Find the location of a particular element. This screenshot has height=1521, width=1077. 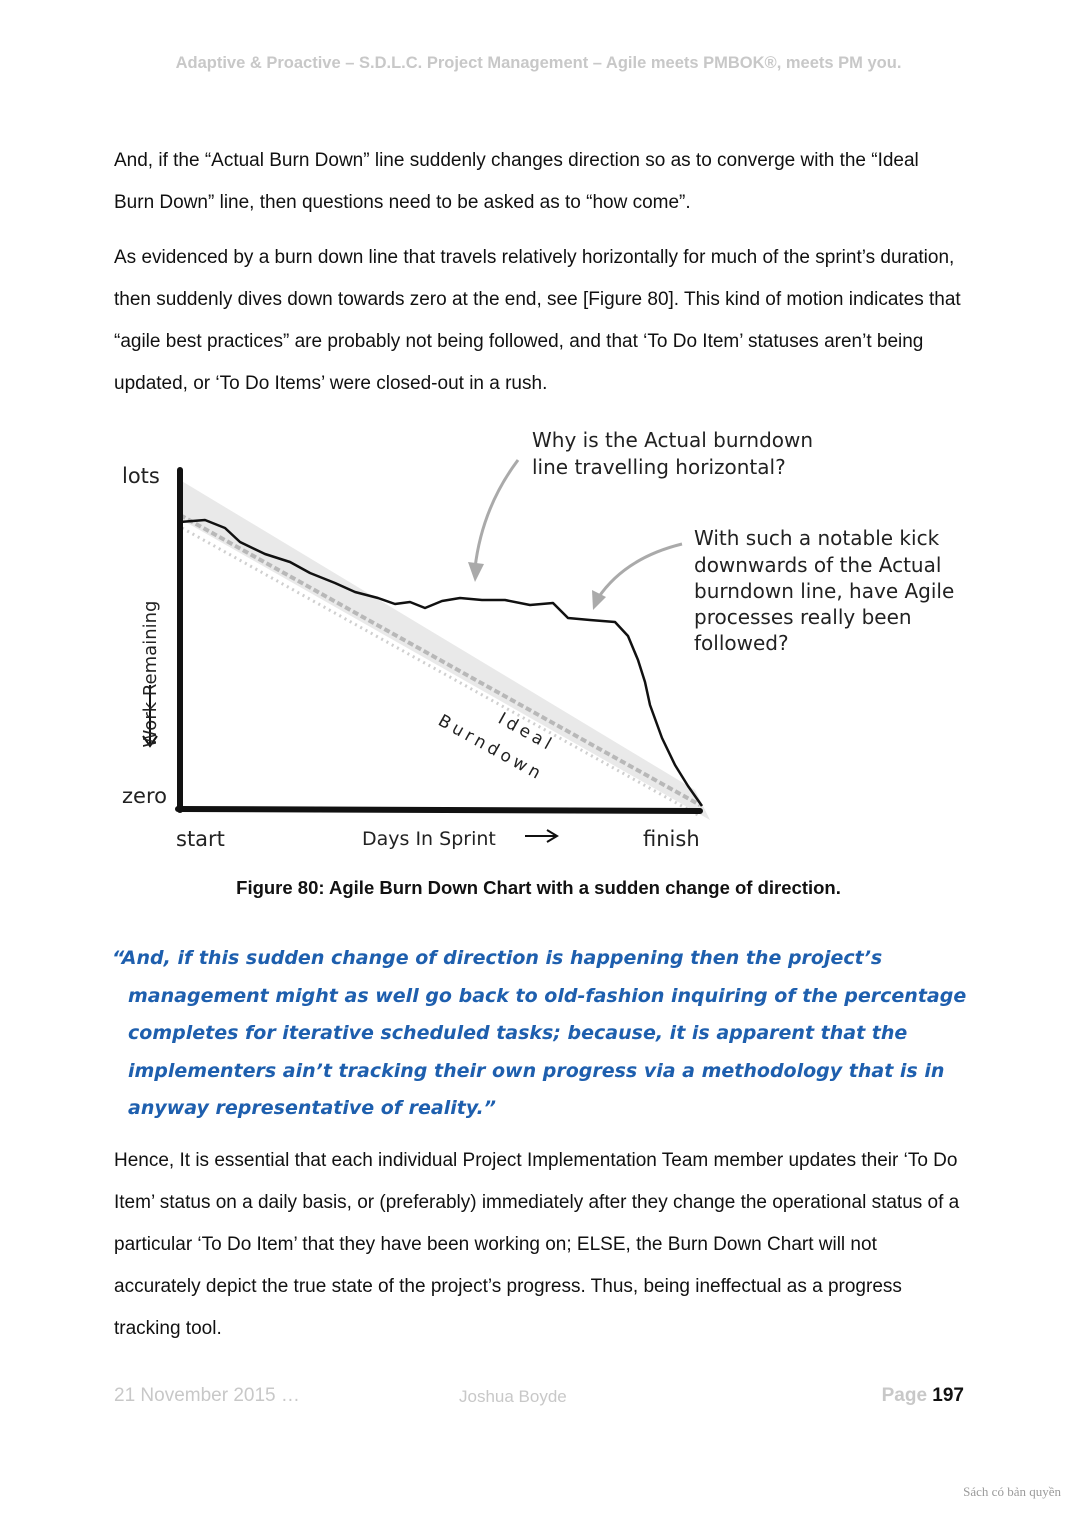

footer-page: Page 197 is located at coordinates (923, 1396).